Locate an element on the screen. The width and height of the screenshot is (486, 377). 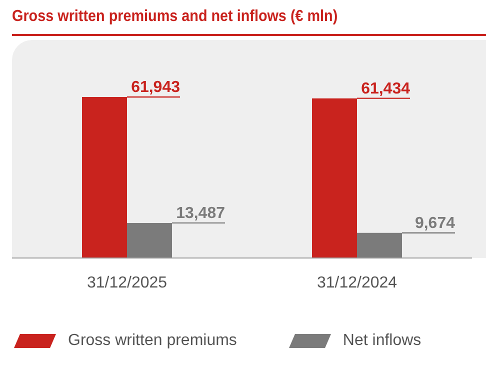
legend-label: Net inflows is located at coordinates (382, 341).